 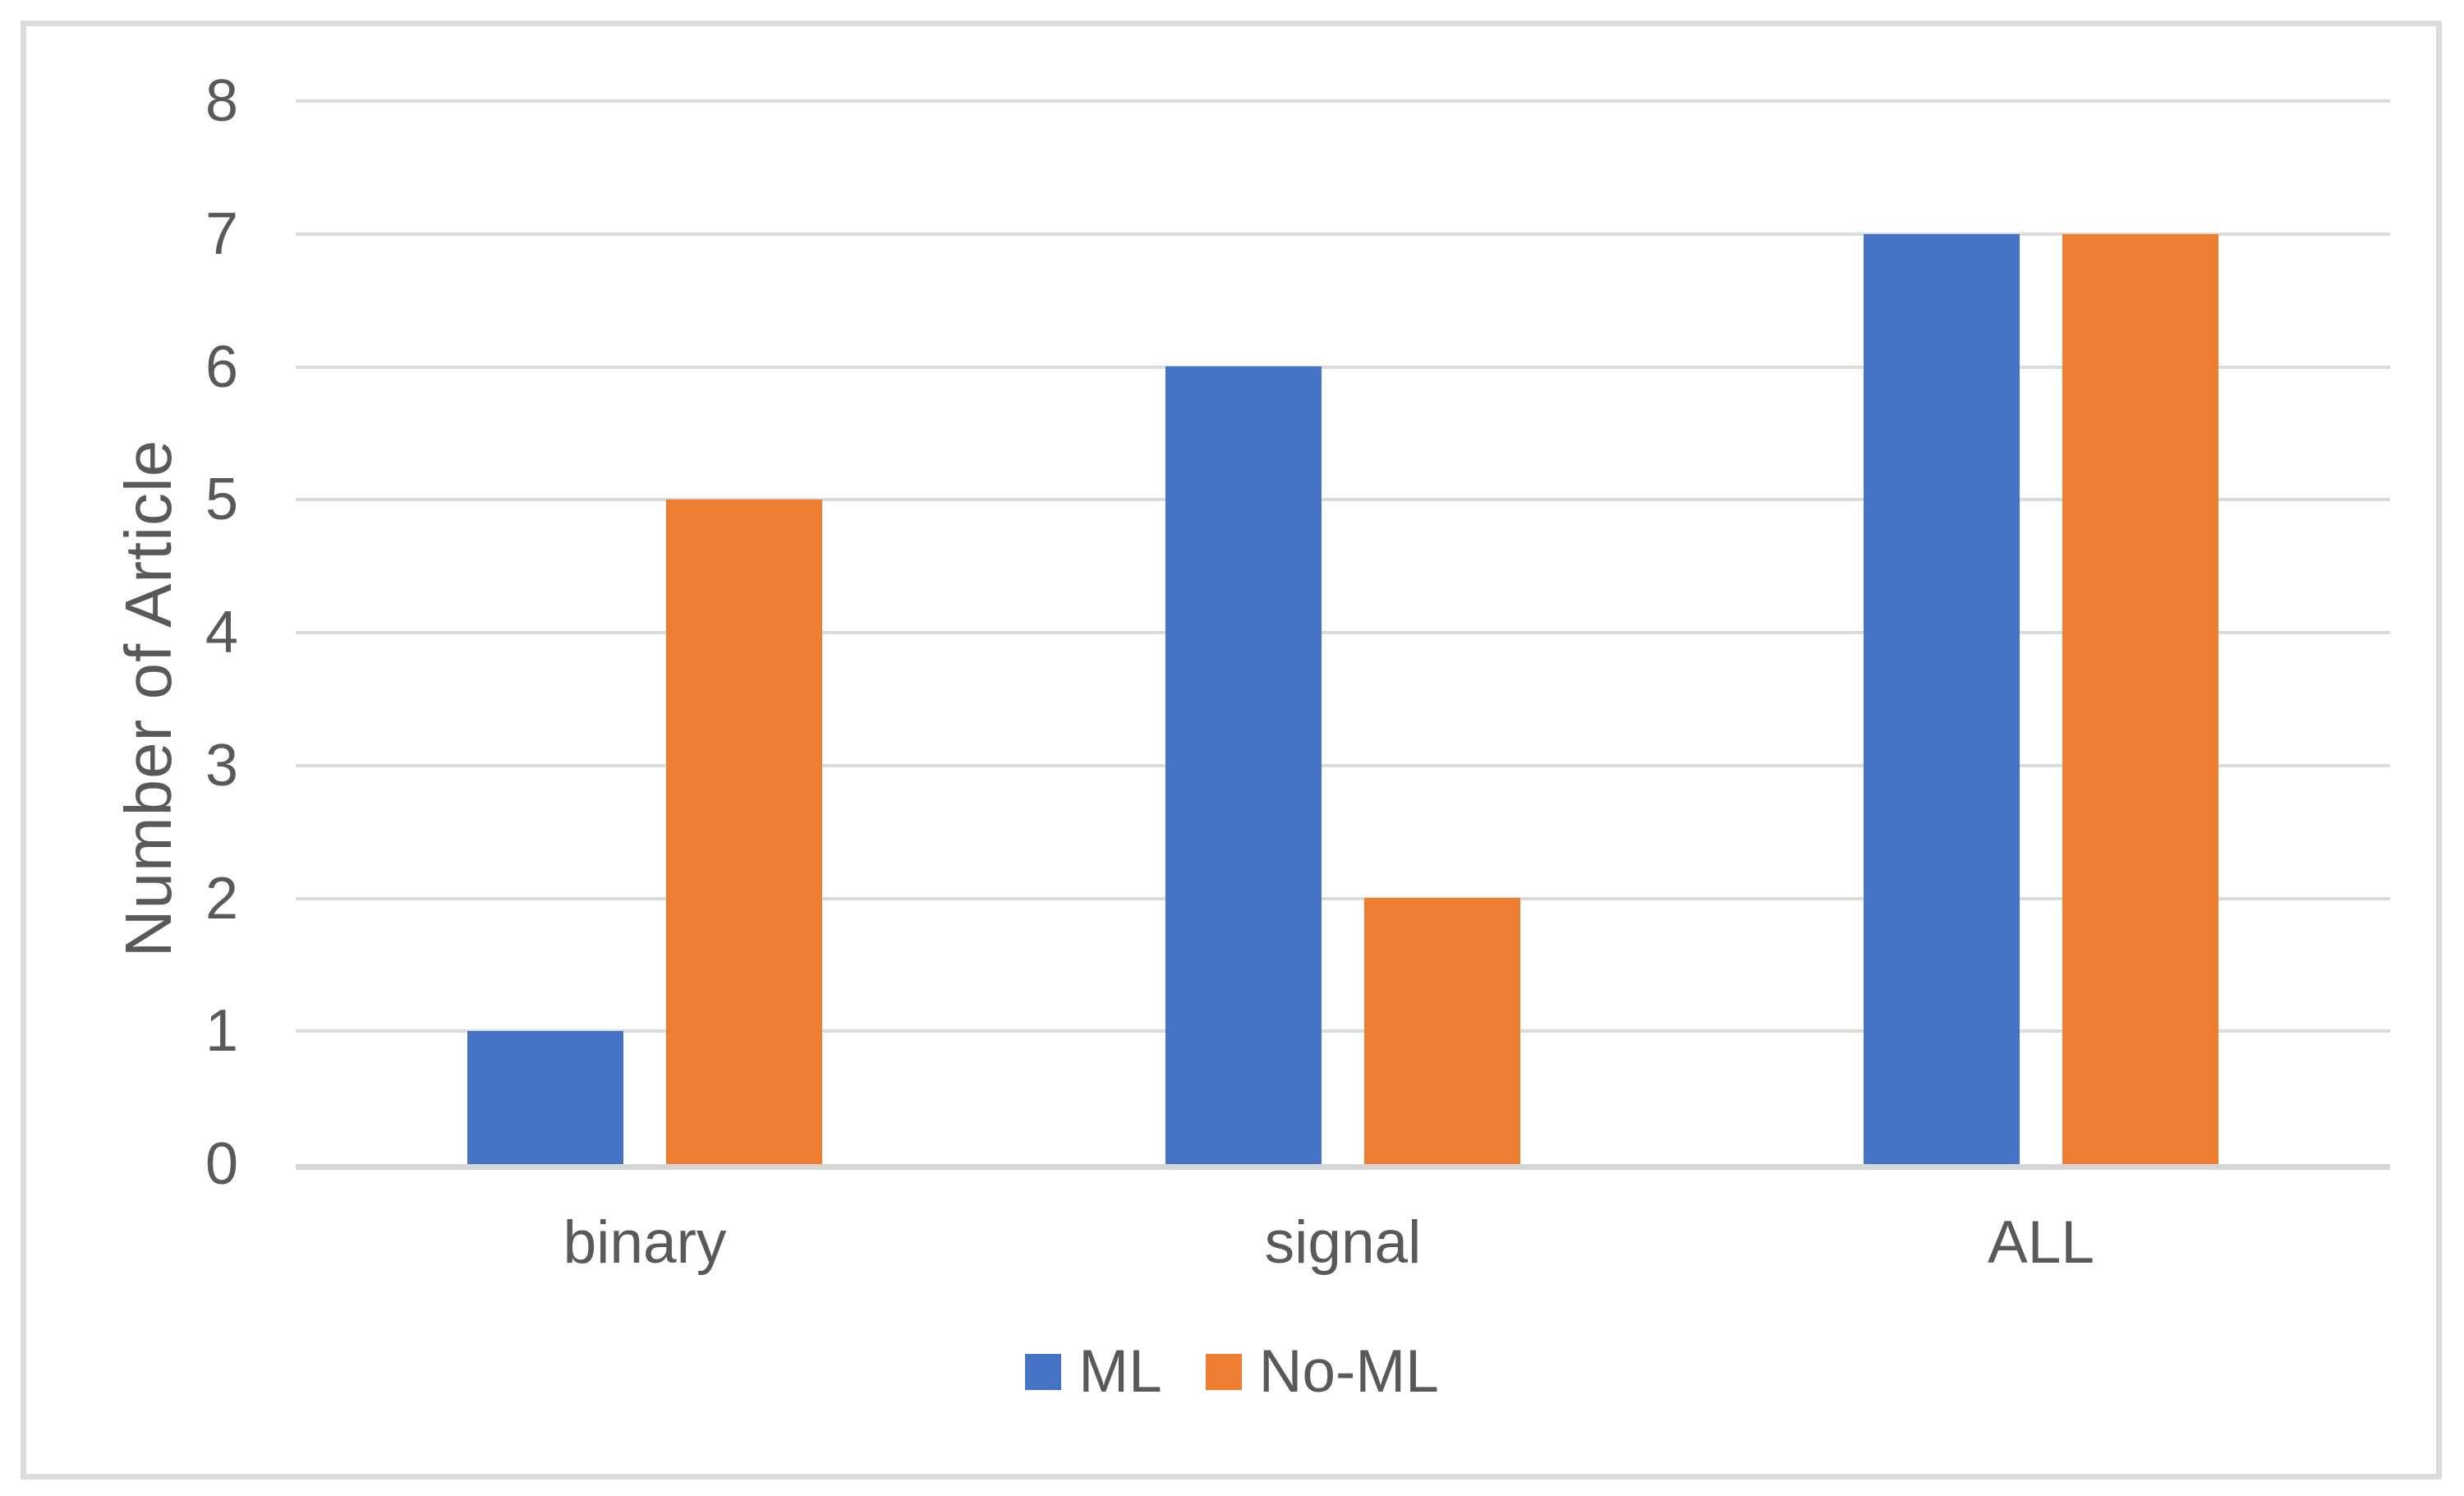 I want to click on bar-ML-signal, so click(x=1243, y=765).